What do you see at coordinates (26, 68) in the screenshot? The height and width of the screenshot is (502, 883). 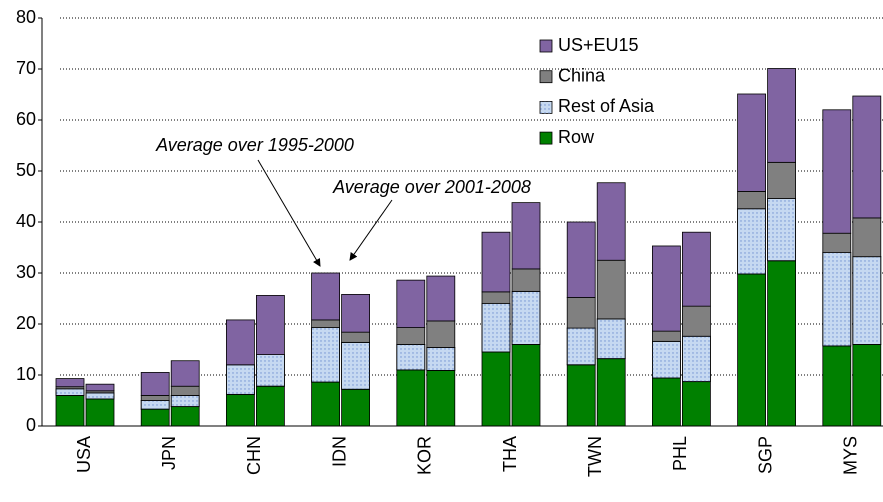 I see `y-tick-label: 70` at bounding box center [26, 68].